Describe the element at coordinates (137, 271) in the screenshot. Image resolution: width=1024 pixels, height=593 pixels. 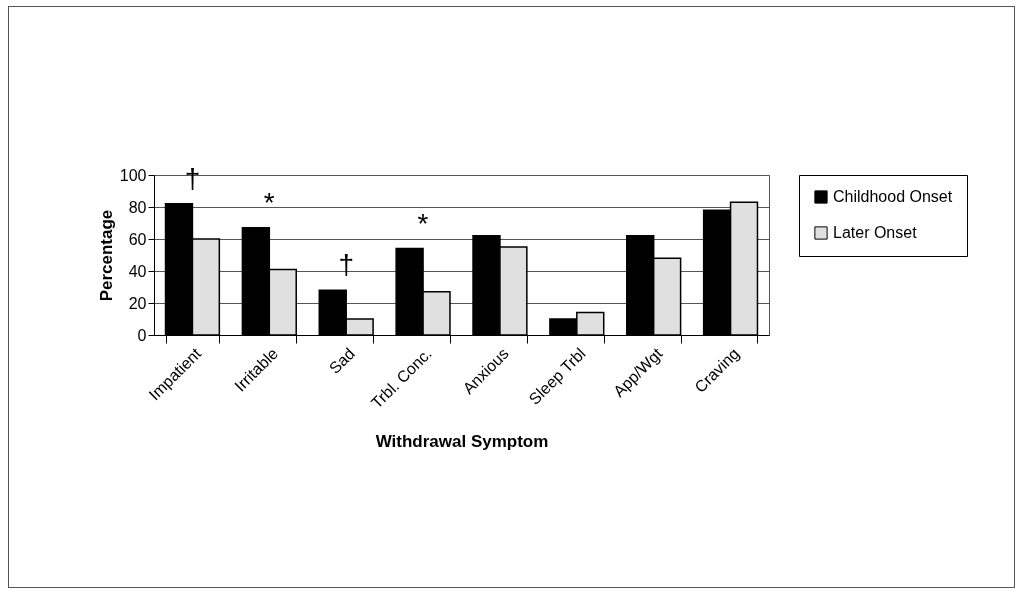
I see `y-tick-label: 40` at that location.